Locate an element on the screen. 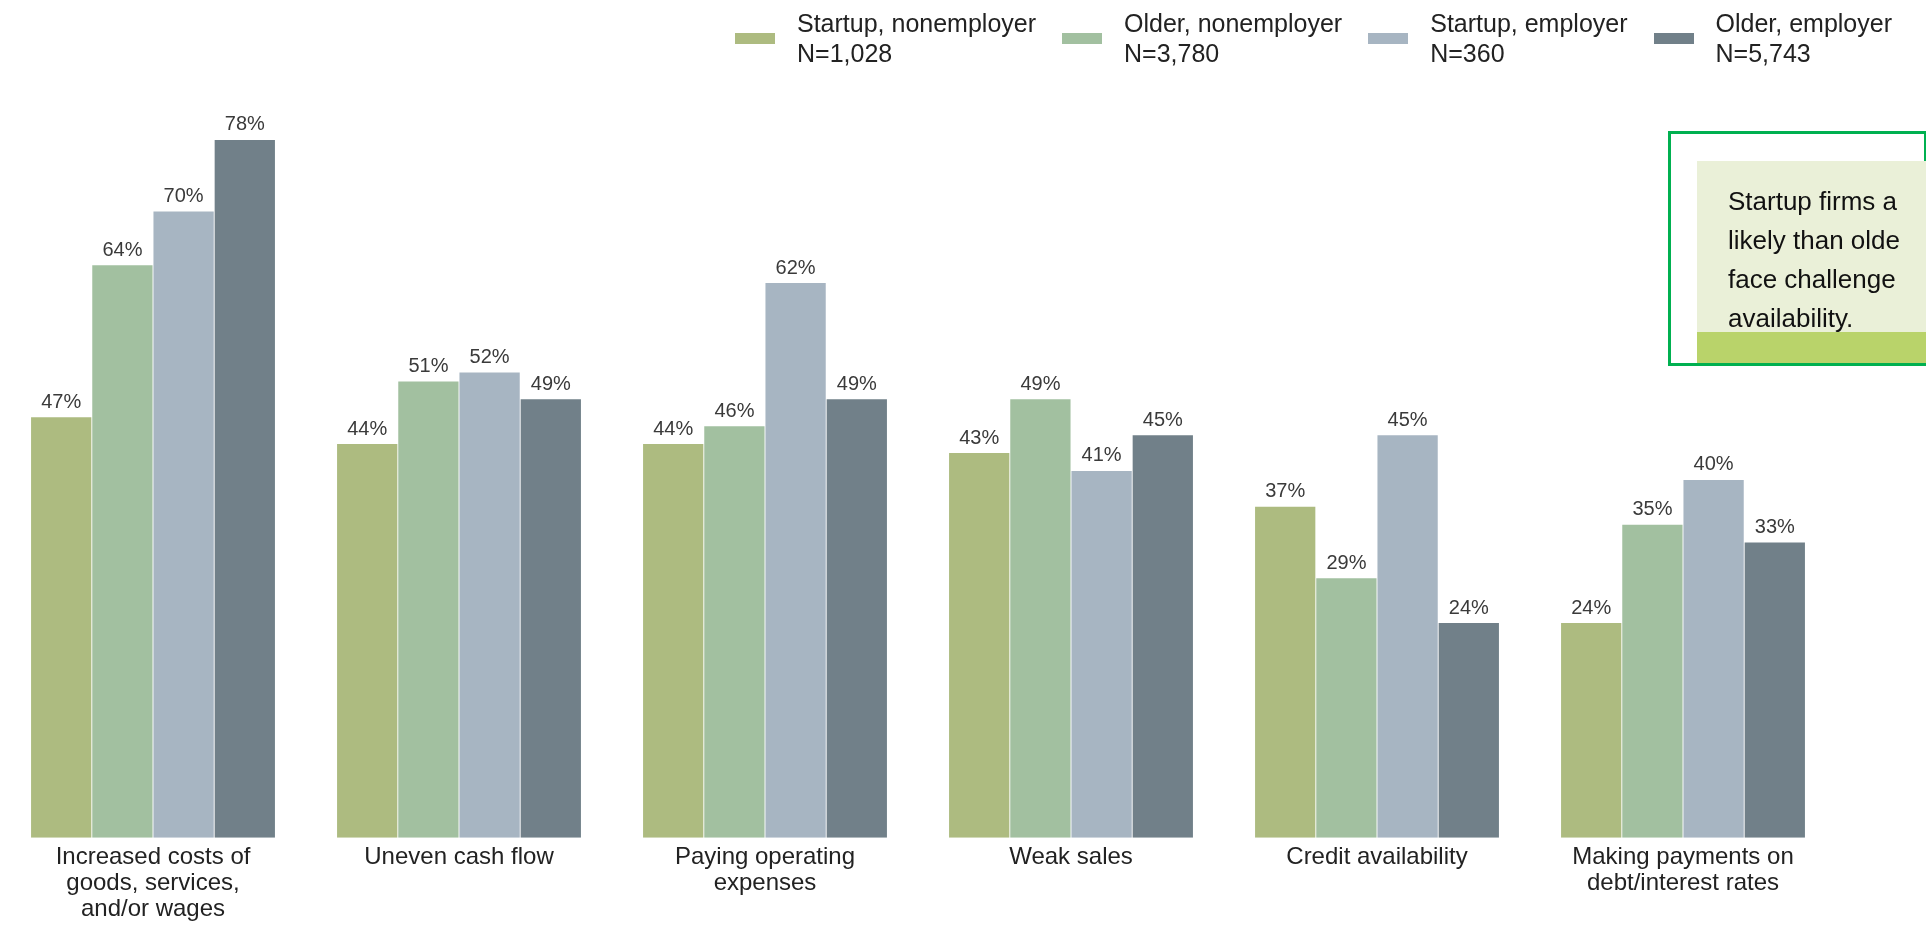 The height and width of the screenshot is (930, 1926). data-label: 33% is located at coordinates (1775, 526).